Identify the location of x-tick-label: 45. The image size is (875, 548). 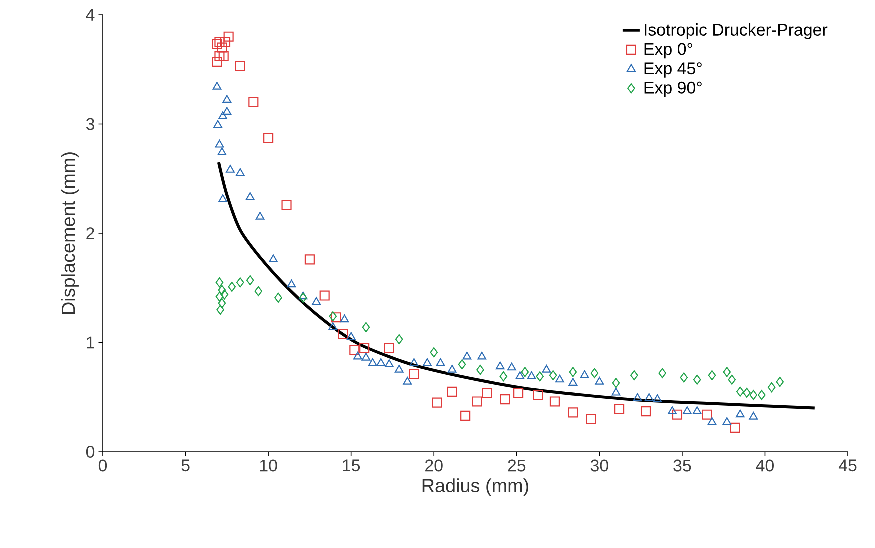
(847, 466).